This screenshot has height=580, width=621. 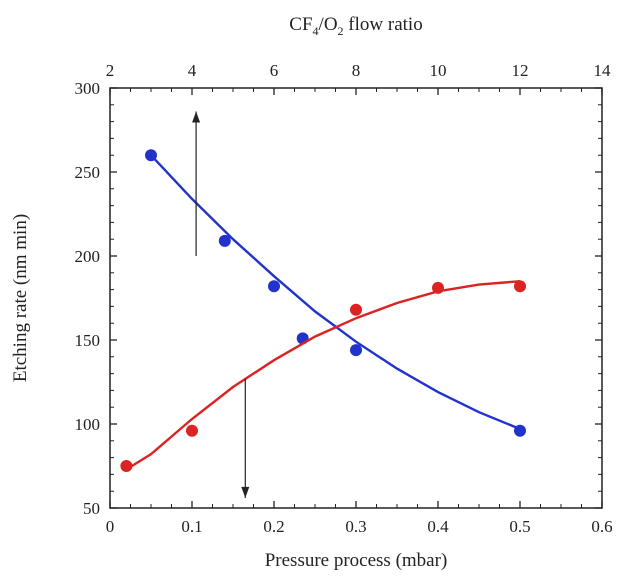 What do you see at coordinates (273, 526) in the screenshot?
I see `x-tick-label: 0.2` at bounding box center [273, 526].